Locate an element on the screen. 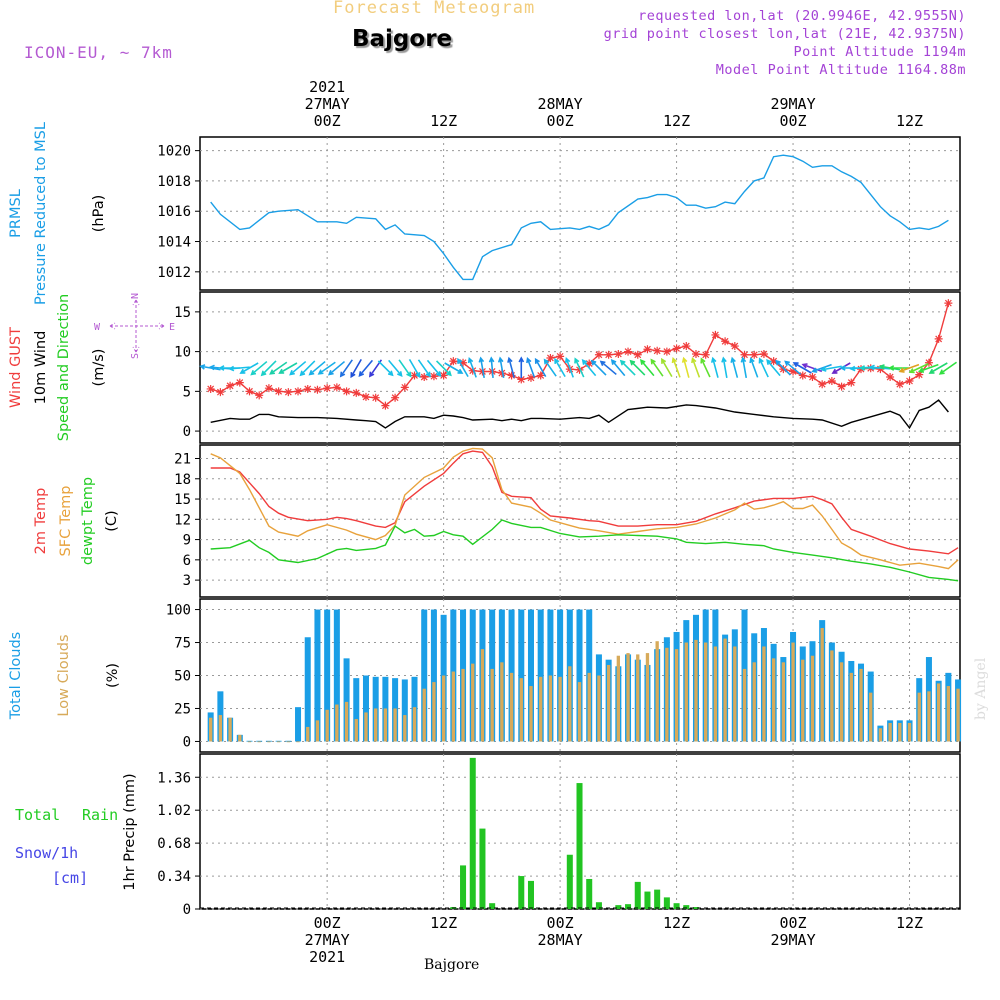 The width and height of the screenshot is (1000, 1000). precip-ytick-label: 1.02 is located at coordinates (174, 811).